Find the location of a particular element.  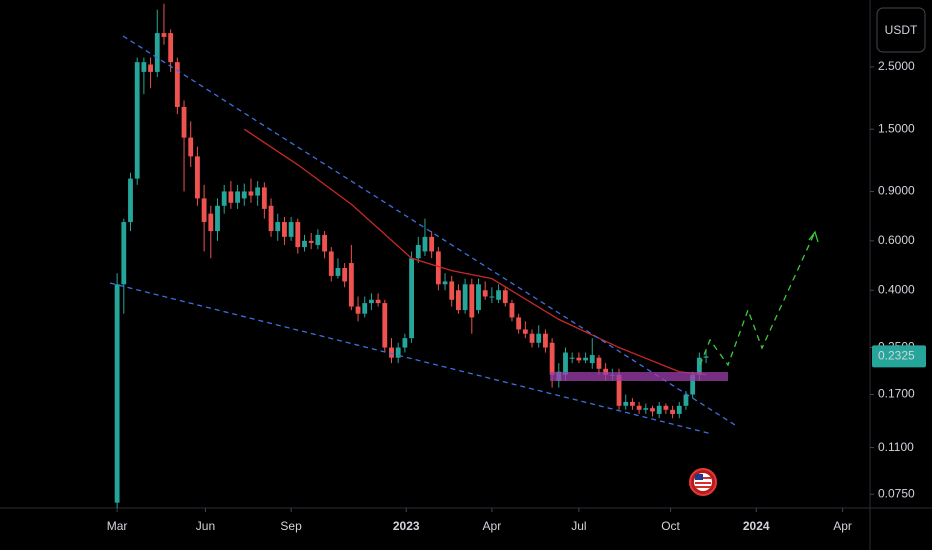

x-tick-label: Oct is located at coordinates (670, 526).